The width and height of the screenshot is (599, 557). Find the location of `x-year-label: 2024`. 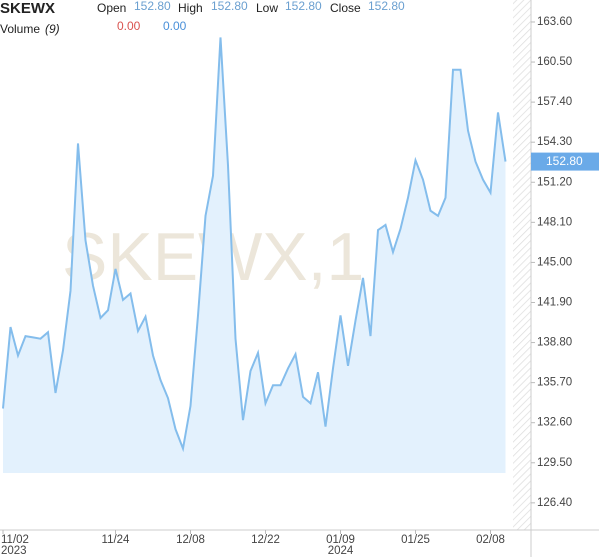

x-year-label: 2024 is located at coordinates (341, 551).